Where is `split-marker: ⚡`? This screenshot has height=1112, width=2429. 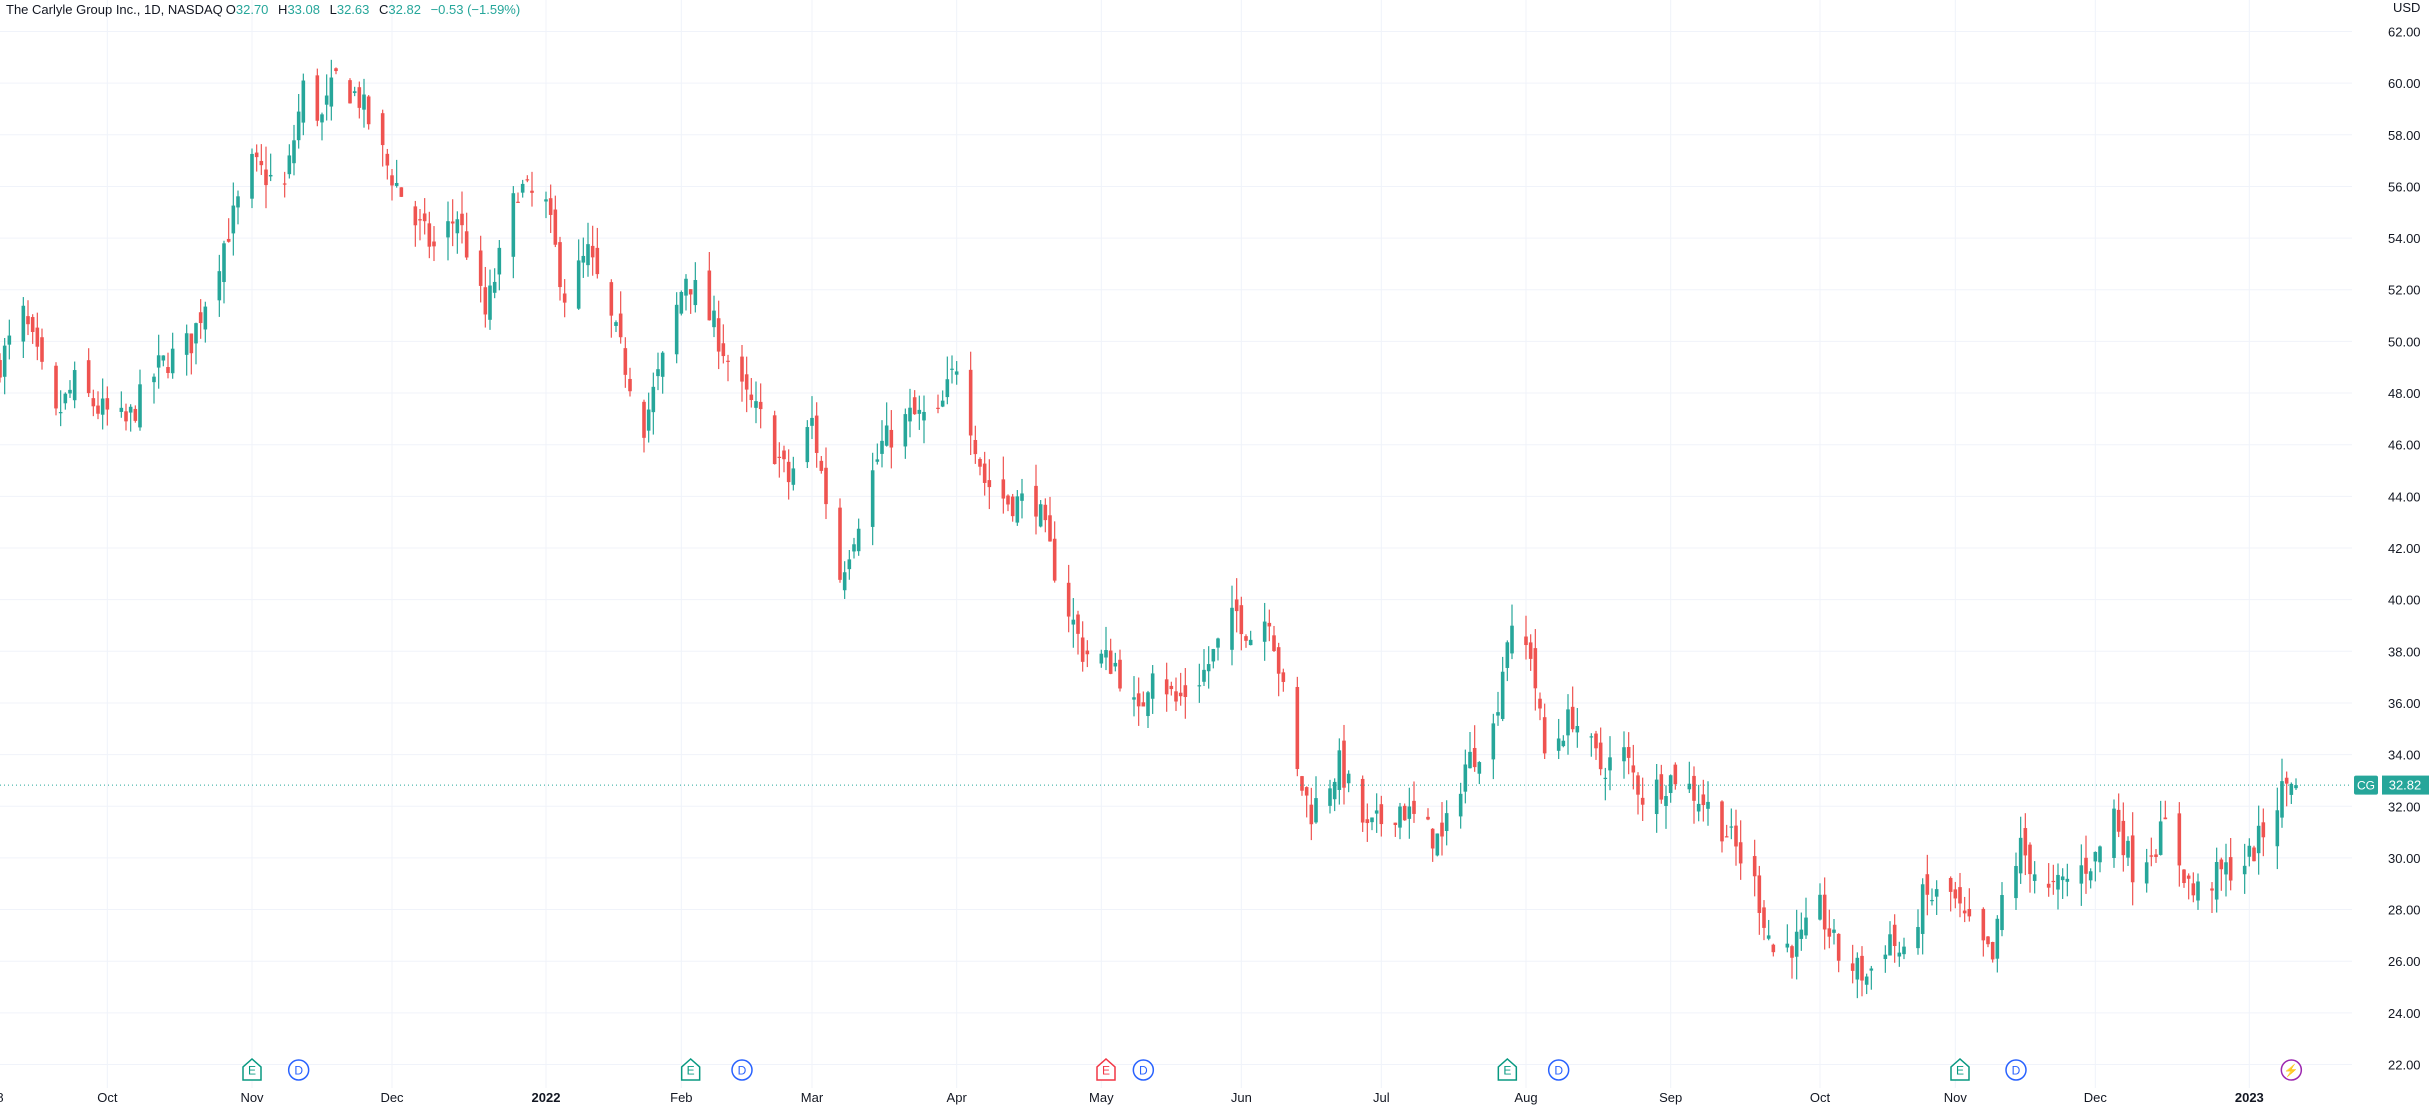 split-marker: ⚡ is located at coordinates (2291, 1070).